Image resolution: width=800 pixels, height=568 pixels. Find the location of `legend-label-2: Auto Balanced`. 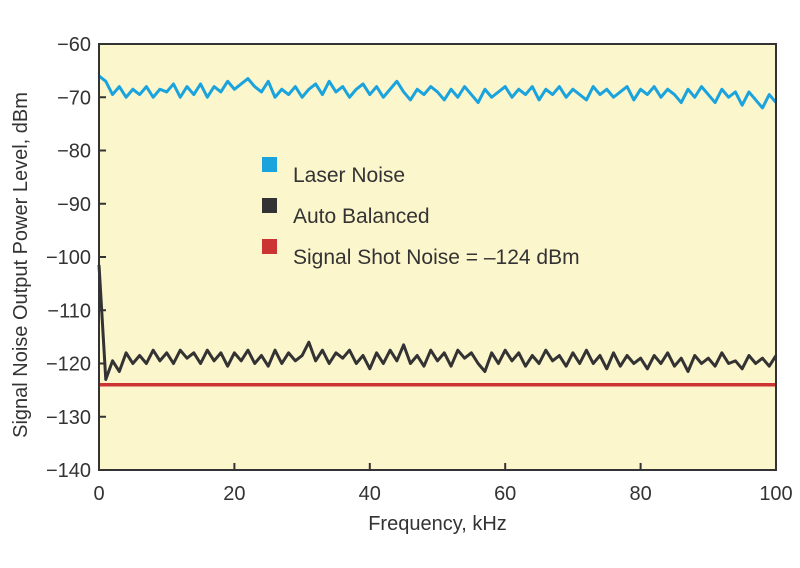

legend-label-2: Auto Balanced is located at coordinates (361, 216).